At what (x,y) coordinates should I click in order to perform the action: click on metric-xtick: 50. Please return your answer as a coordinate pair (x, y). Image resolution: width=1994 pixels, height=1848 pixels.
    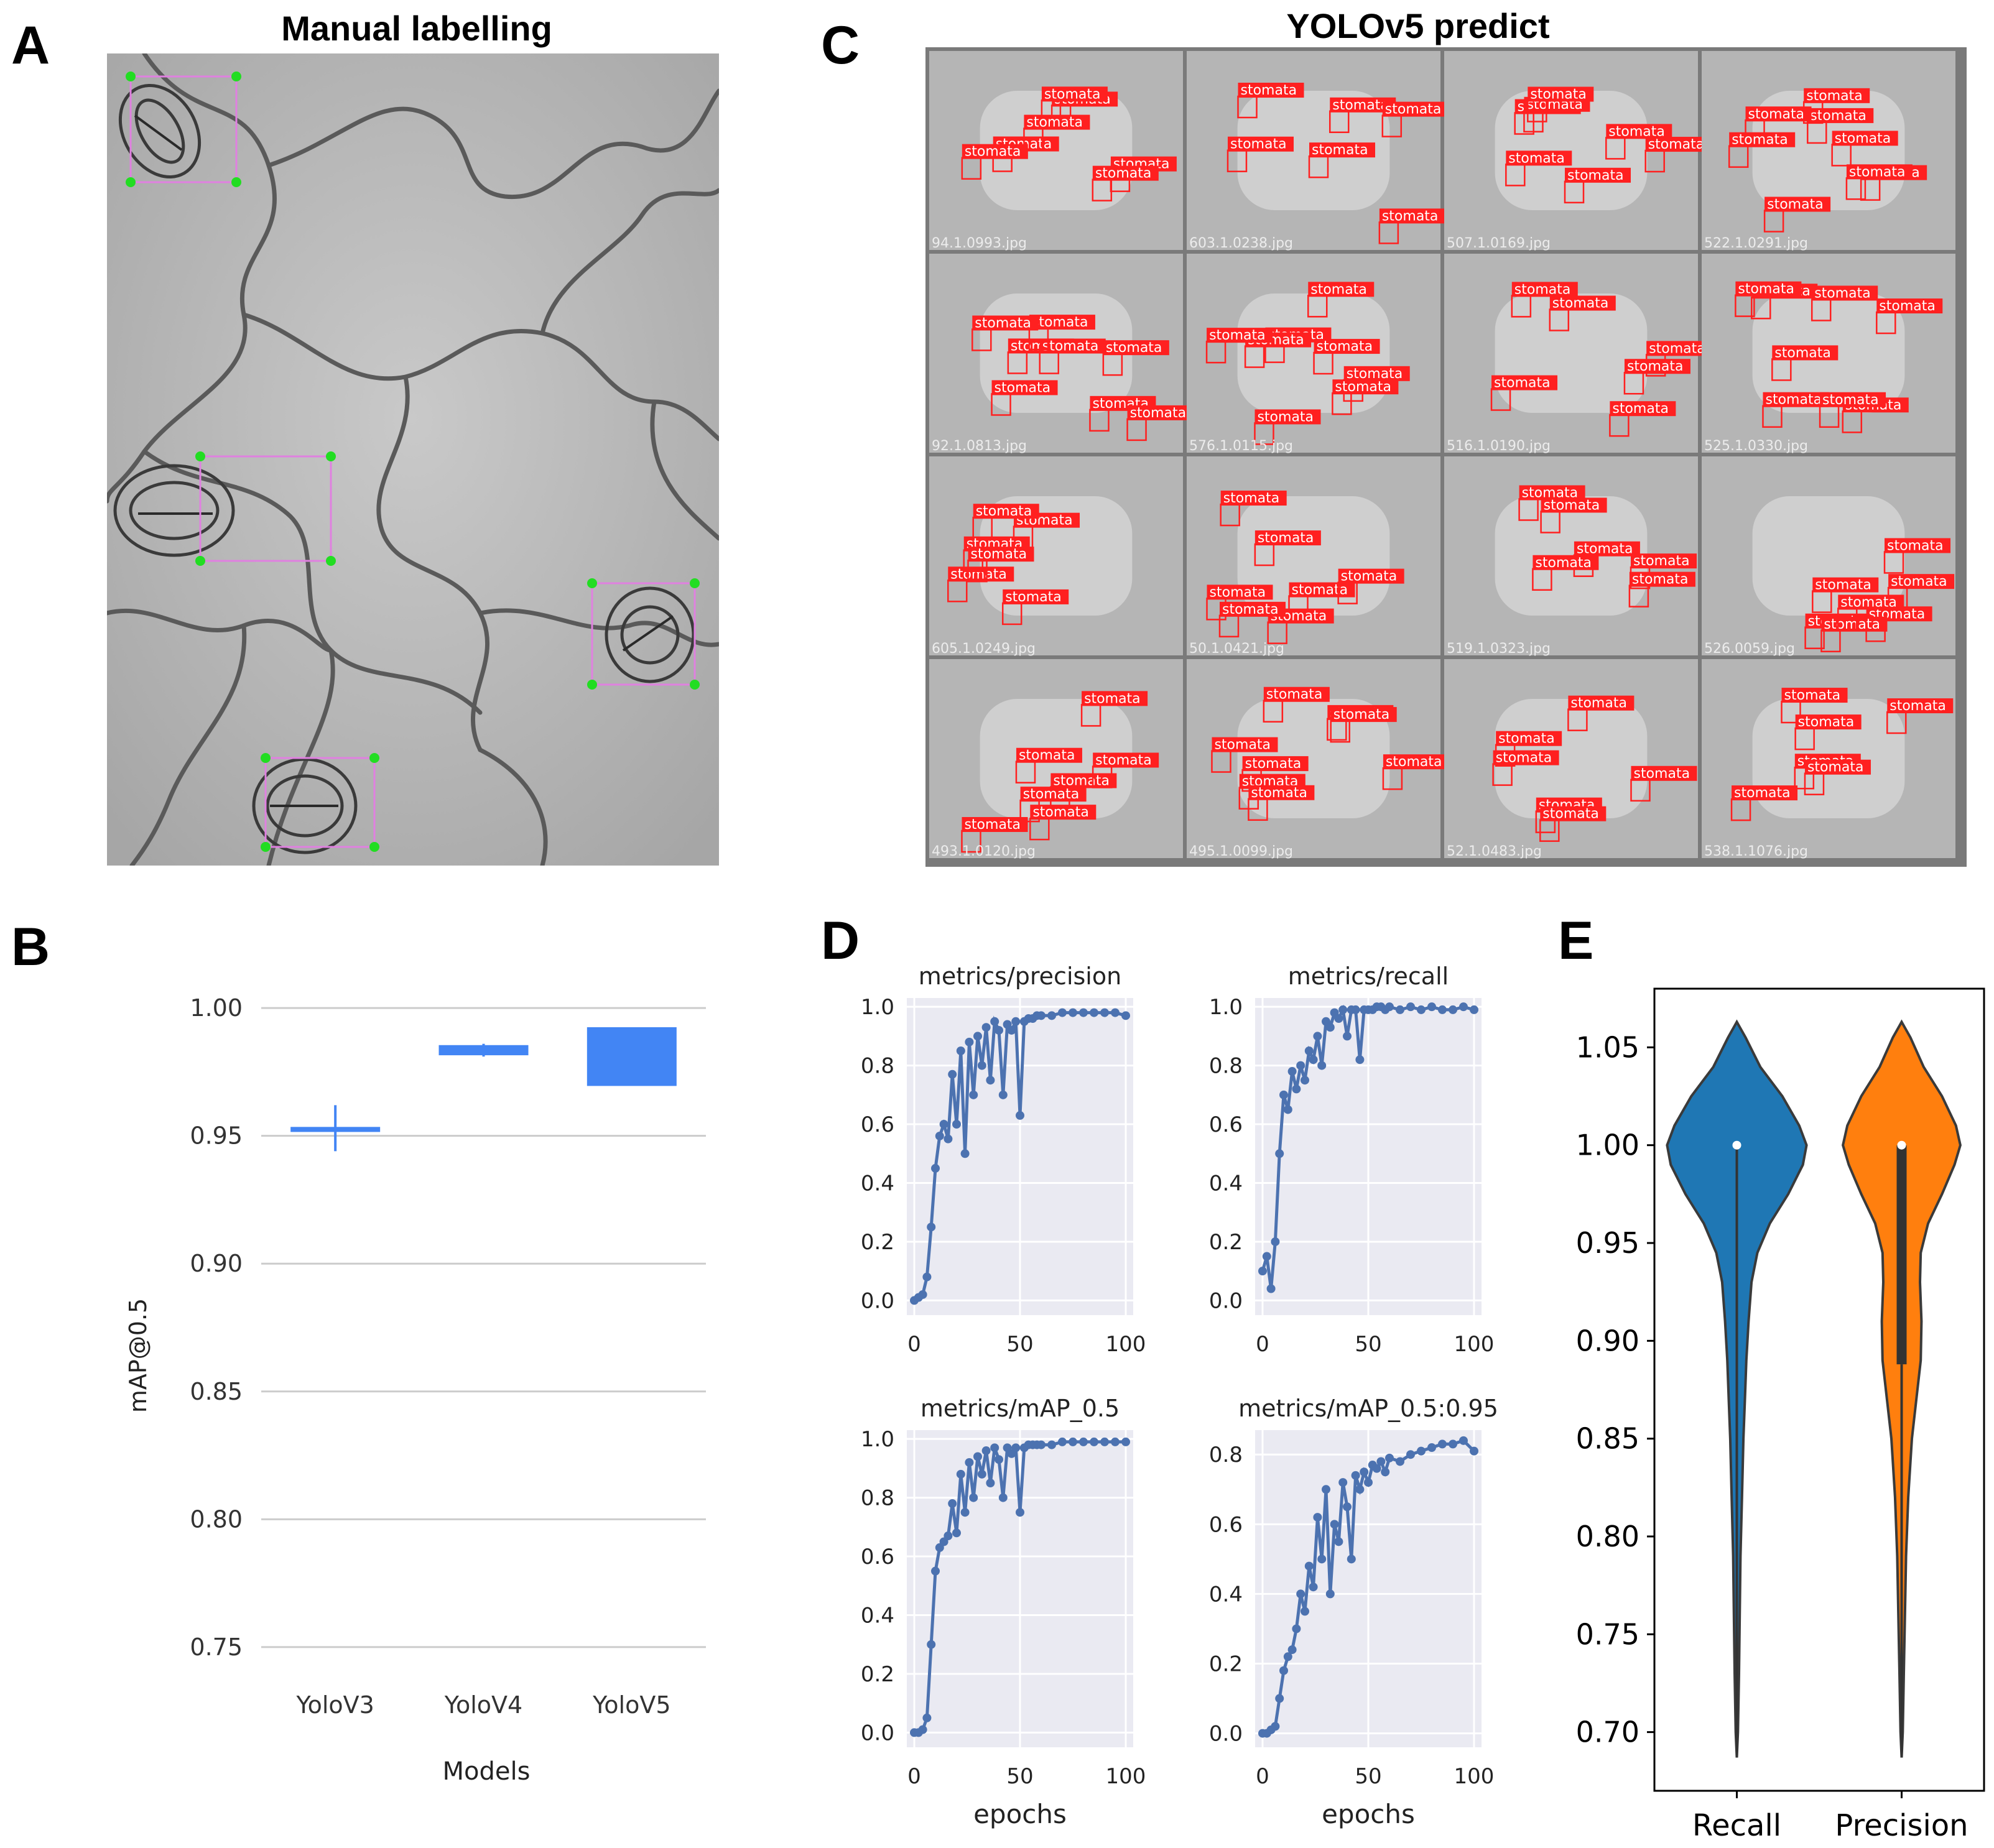
    Looking at the image, I should click on (1019, 1344).